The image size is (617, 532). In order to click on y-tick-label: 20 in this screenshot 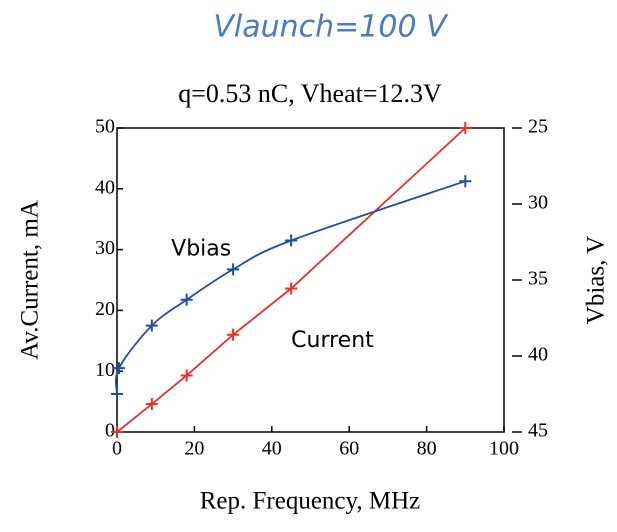, I will do `click(105, 309)`.